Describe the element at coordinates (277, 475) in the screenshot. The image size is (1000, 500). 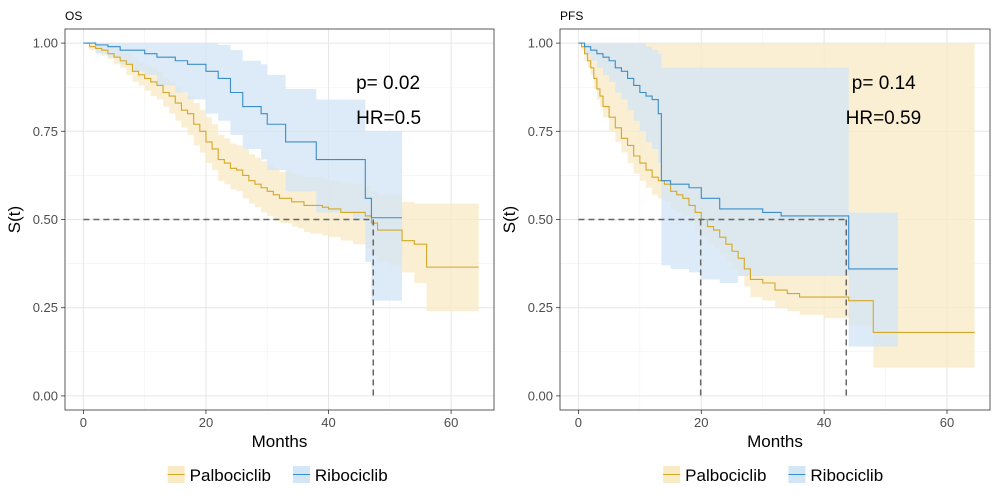
I see `legend-os: Palbociclib Ribociclib` at that location.